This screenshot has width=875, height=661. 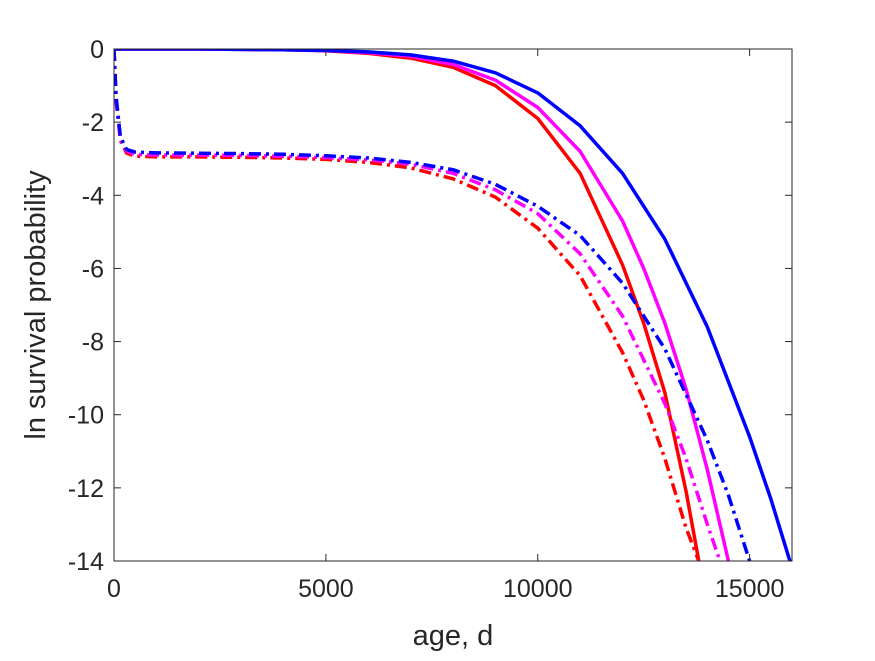 What do you see at coordinates (453, 636) in the screenshot?
I see `x-axis-label: age, d` at bounding box center [453, 636].